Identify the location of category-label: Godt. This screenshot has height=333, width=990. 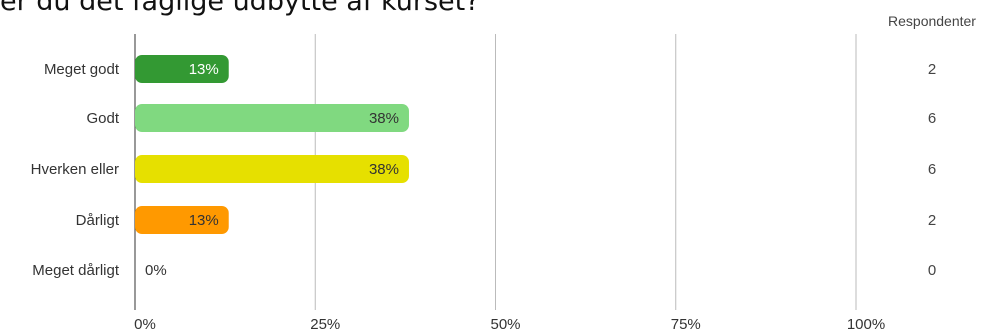
(102, 118).